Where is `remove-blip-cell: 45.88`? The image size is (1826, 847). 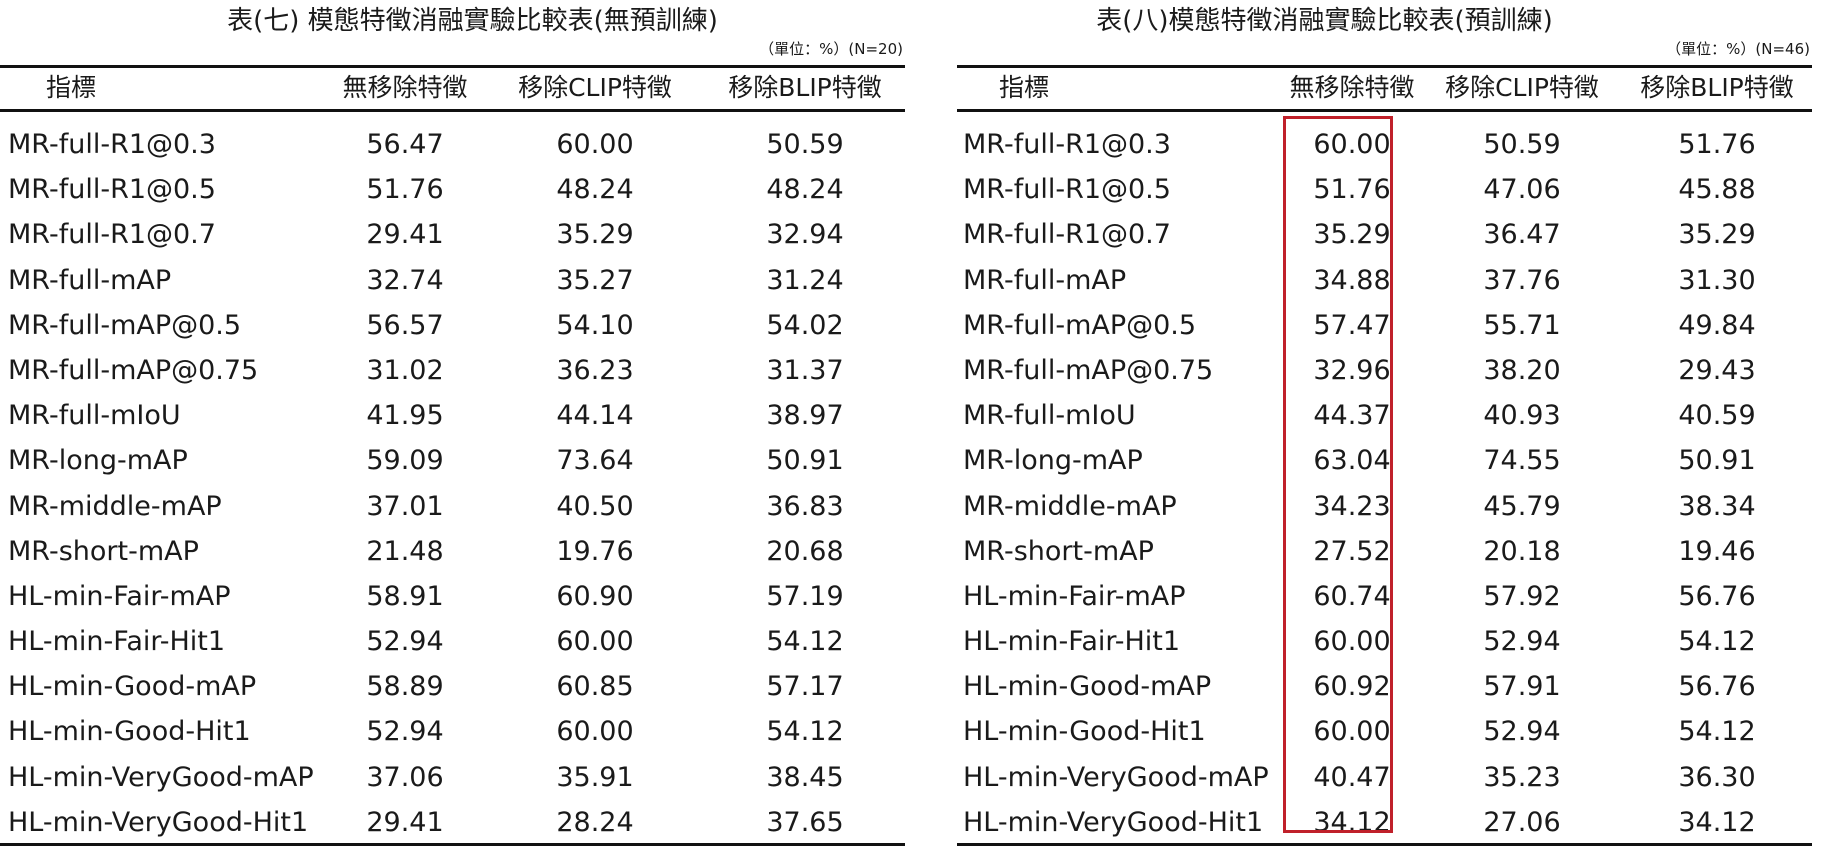
remove-blip-cell: 45.88 is located at coordinates (1717, 190).